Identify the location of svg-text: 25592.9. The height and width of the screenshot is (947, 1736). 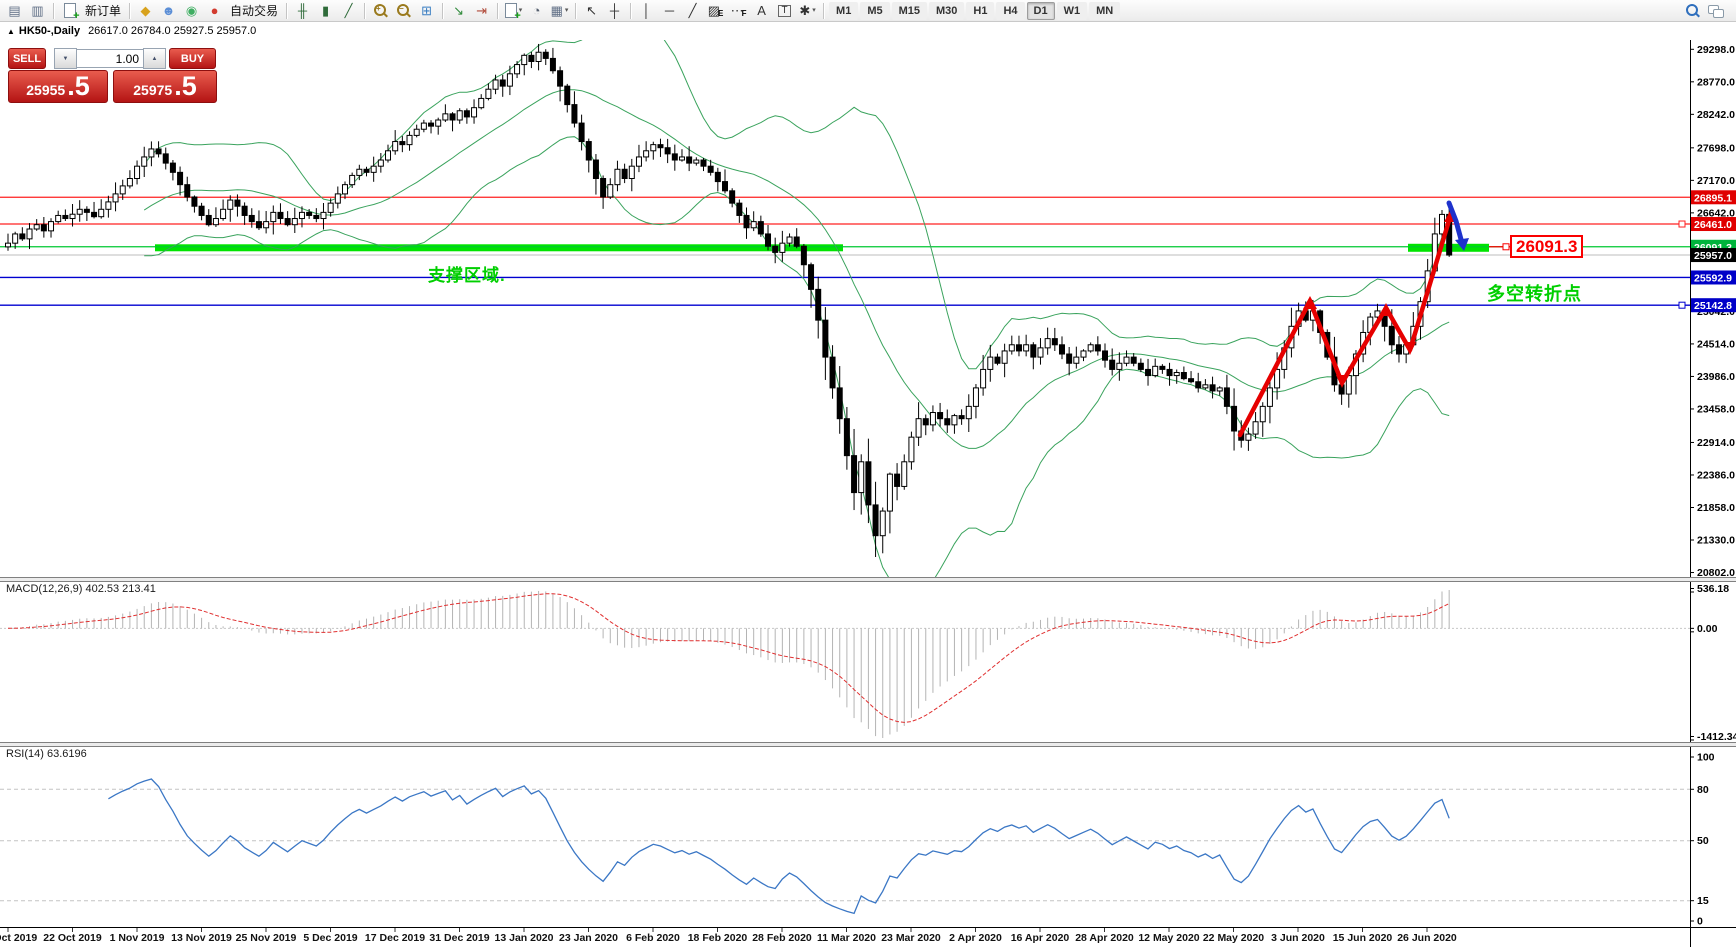
(1713, 278).